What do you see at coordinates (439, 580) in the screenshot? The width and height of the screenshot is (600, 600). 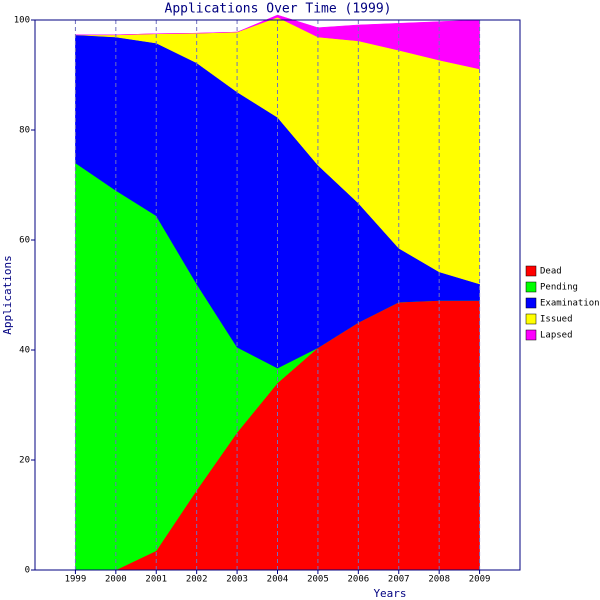 I see `x-tick-label: 2008` at bounding box center [439, 580].